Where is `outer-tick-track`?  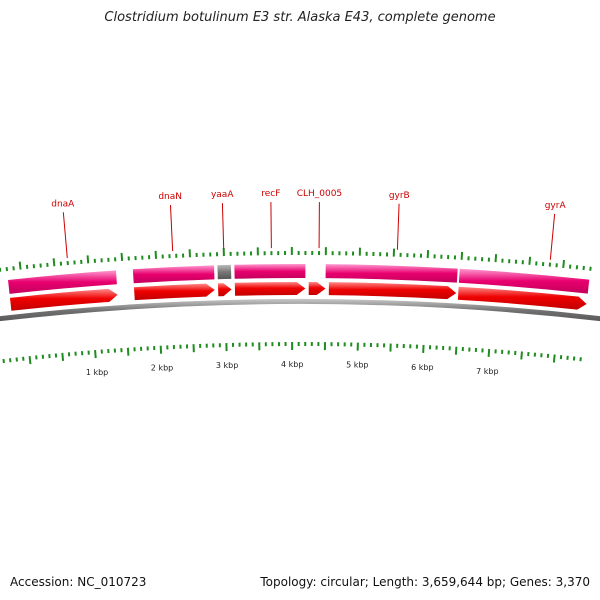
outer-tick-track is located at coordinates (296, 259).